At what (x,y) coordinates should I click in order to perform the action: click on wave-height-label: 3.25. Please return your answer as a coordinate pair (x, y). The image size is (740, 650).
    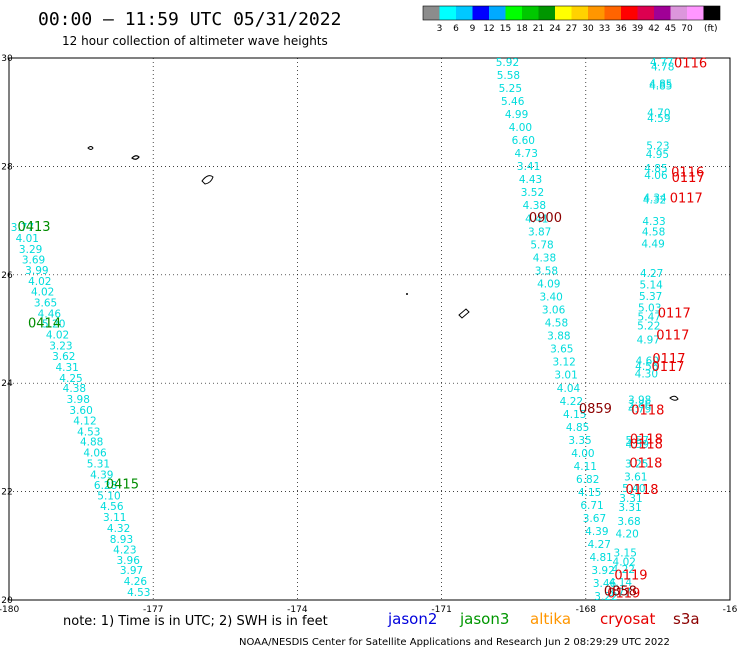
    Looking at the image, I should click on (636, 464).